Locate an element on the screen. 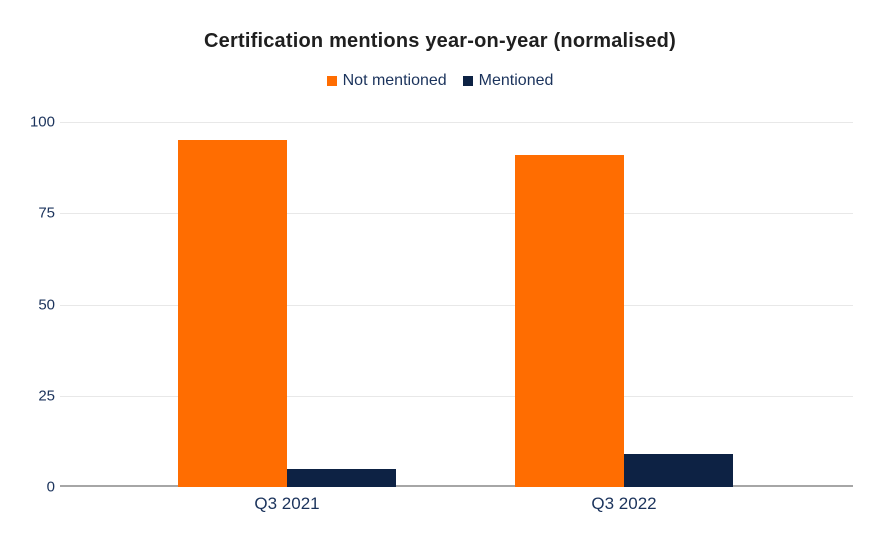  y-tick-label: 75 is located at coordinates (46, 213).